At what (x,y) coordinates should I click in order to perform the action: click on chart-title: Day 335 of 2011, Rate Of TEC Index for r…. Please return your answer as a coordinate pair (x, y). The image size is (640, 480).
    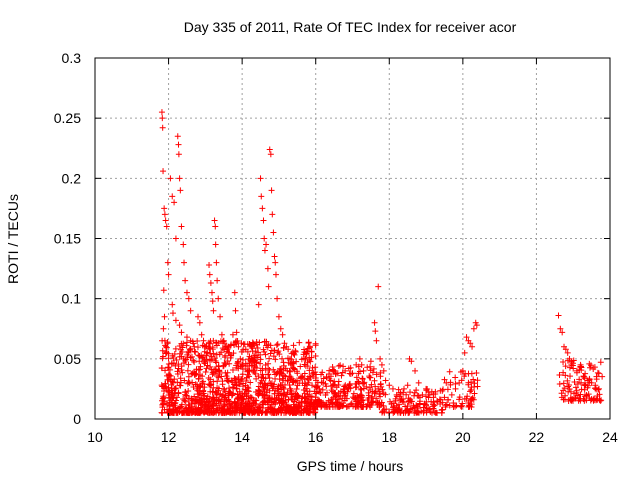
    Looking at the image, I should click on (350, 27).